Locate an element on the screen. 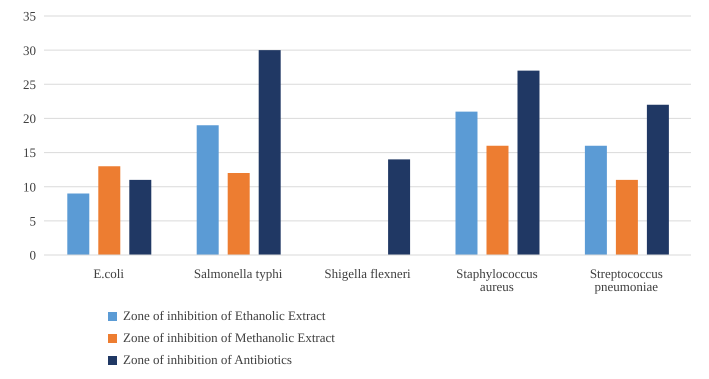  x-tick-label: Shigella flexneri is located at coordinates (368, 274).